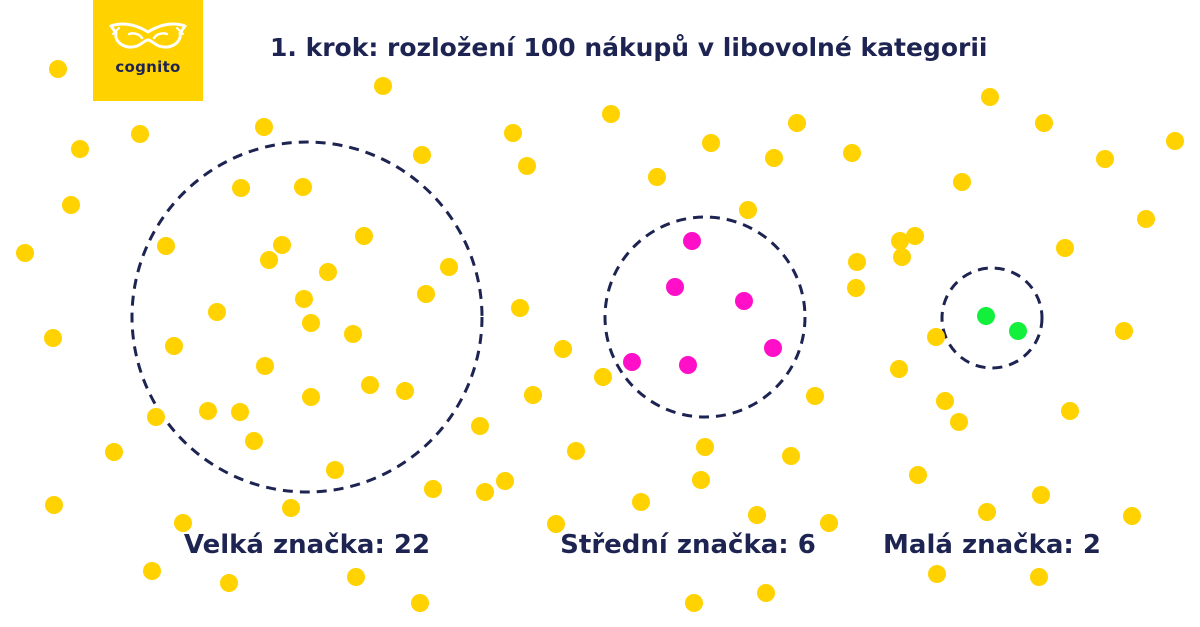  What do you see at coordinates (148, 50) in the screenshot?
I see `cognito-logo: cognito` at bounding box center [148, 50].